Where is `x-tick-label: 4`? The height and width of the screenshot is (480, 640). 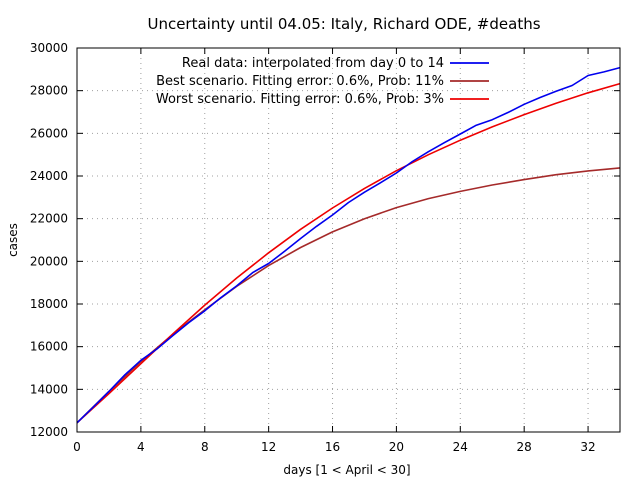 x-tick-label: 4 is located at coordinates (141, 447).